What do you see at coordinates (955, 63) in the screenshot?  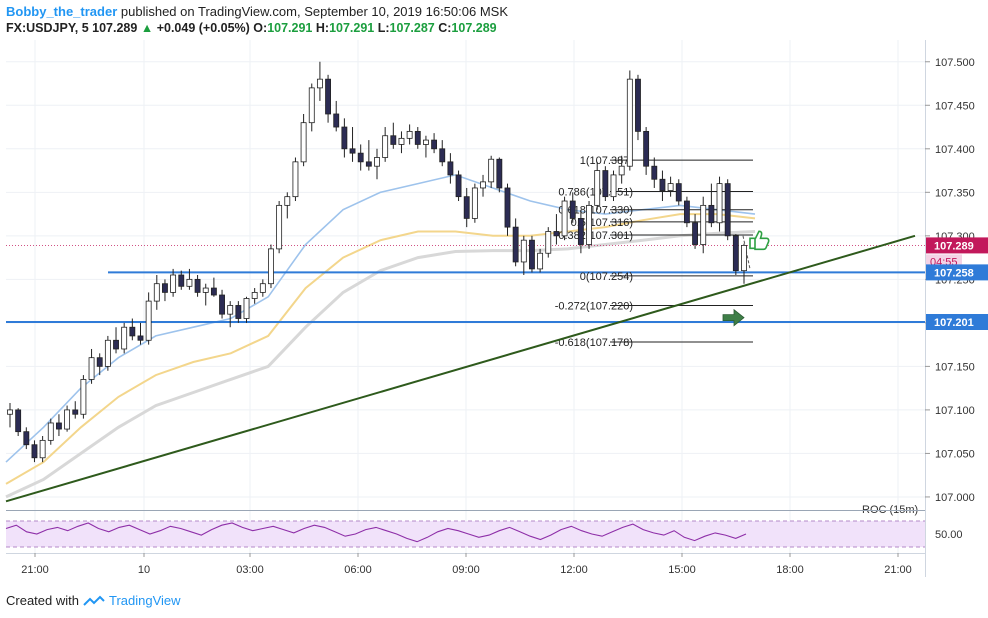 I see `y-tick-0: 107.500` at bounding box center [955, 63].